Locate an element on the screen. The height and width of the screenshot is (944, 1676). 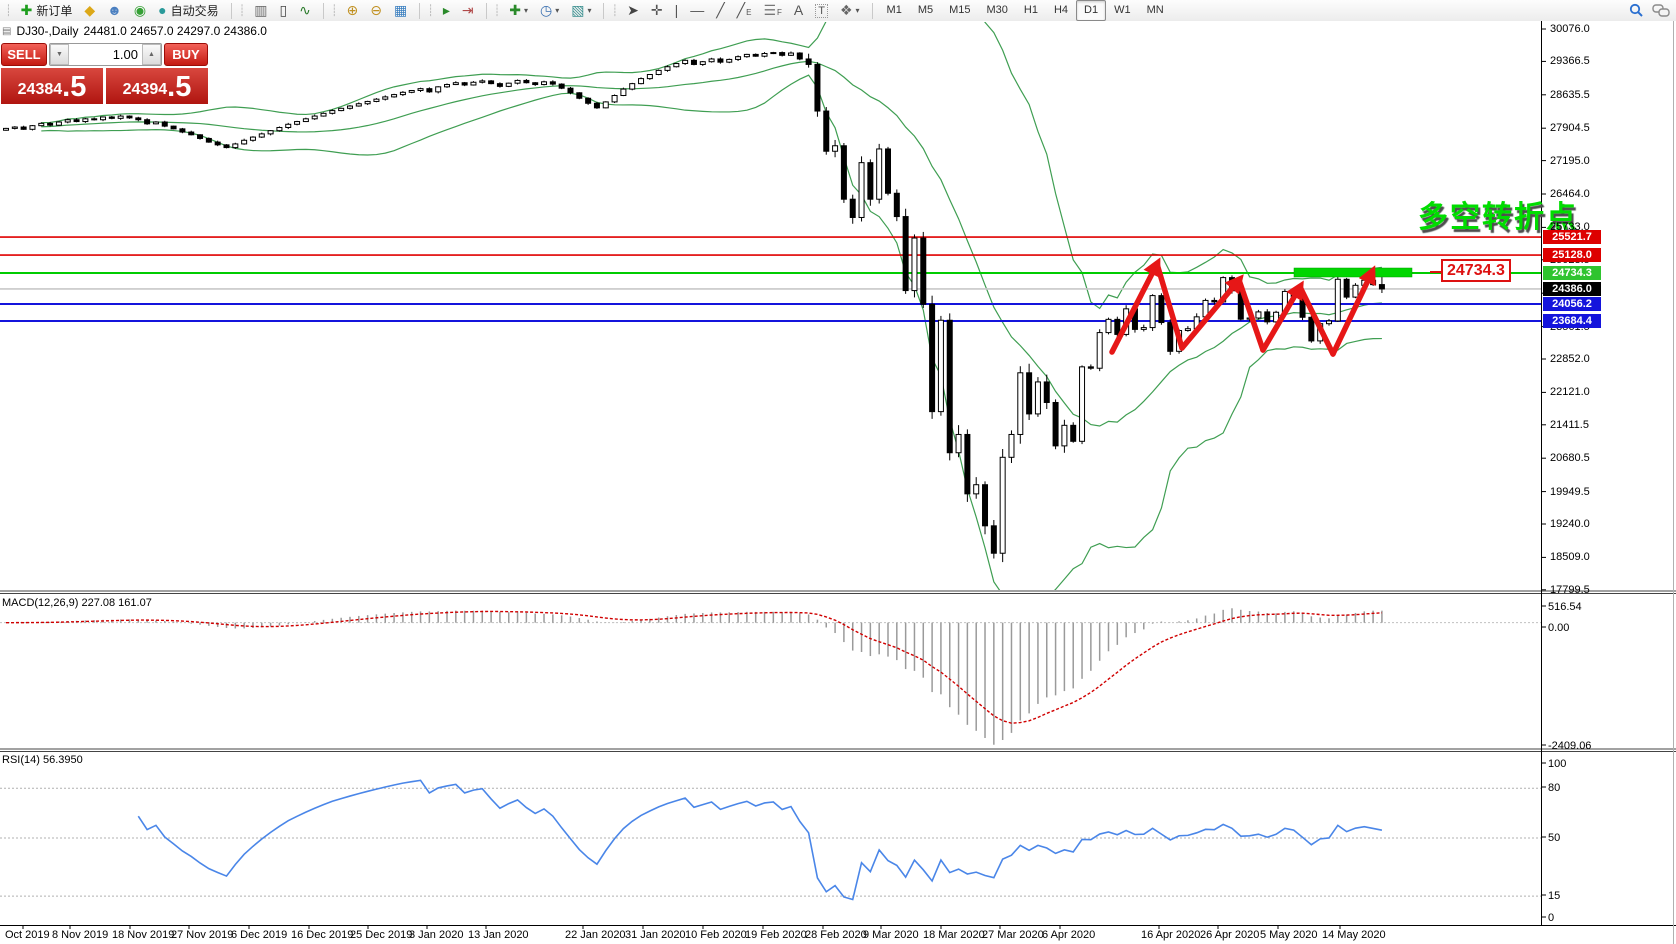
macd-axis-tick: -2409.06 is located at coordinates (1570, 746).